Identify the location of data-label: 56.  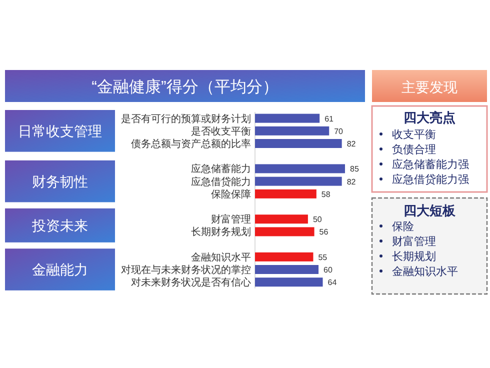
(324, 232).